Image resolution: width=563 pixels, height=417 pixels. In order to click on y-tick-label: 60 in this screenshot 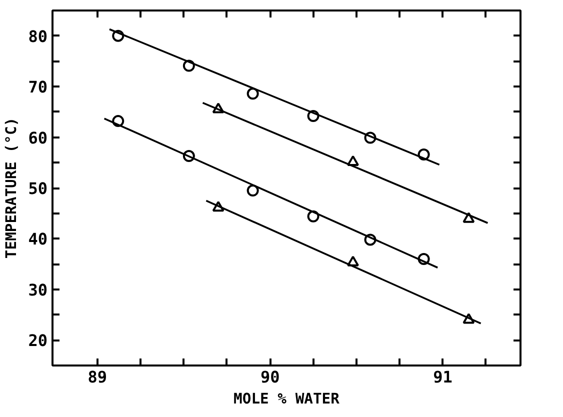, I will do `click(38, 138)`.